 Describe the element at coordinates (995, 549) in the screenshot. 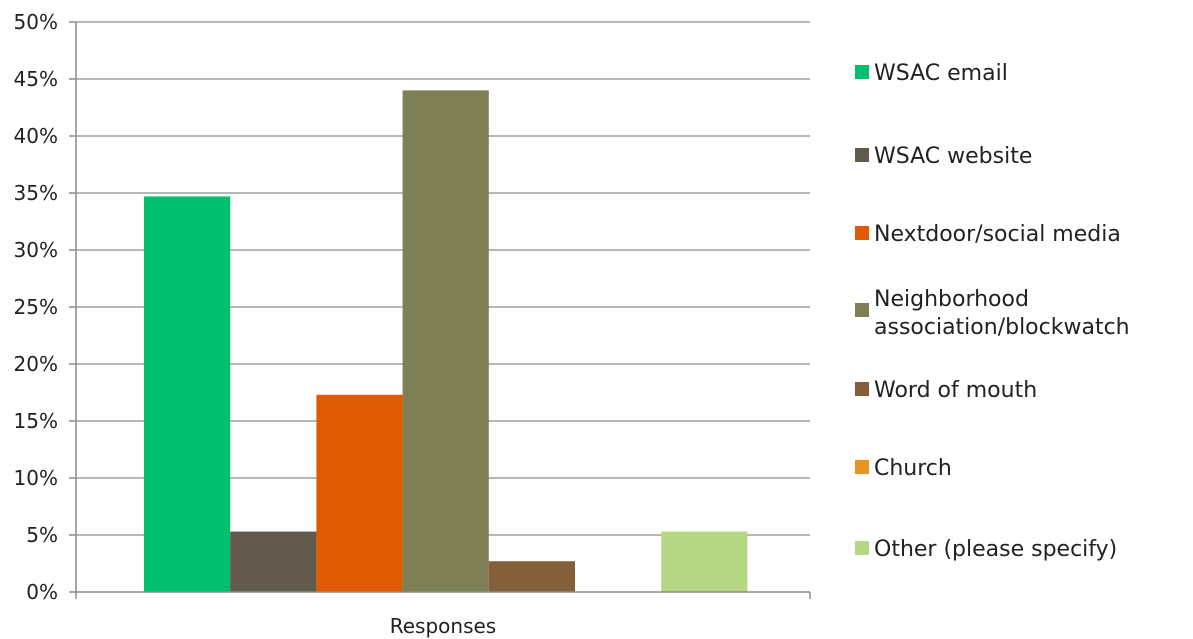

I see `legend-label: Other (please specify)` at that location.